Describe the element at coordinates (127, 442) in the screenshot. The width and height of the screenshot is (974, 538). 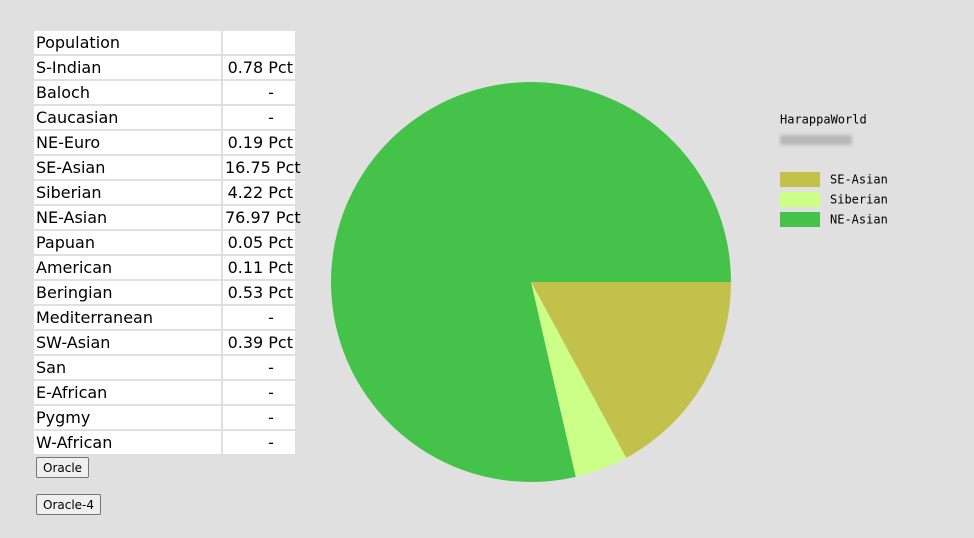
I see `label-cell: W-African` at that location.